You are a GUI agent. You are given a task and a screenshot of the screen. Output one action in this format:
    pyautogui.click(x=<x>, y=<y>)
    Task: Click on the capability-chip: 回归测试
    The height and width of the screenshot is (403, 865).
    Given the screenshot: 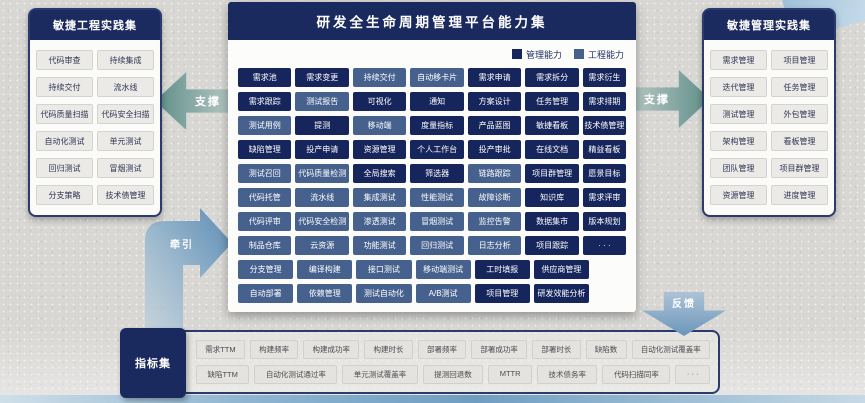 What is the action you would take?
    pyautogui.click(x=437, y=245)
    